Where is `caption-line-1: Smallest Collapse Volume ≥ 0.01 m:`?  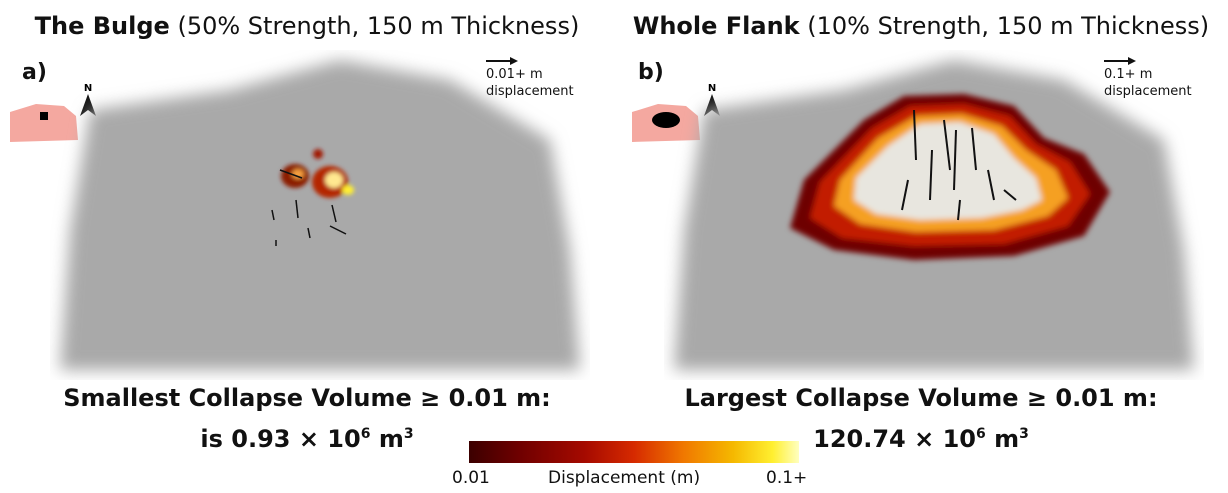 caption-line-1: Smallest Collapse Volume ≥ 0.01 m: is located at coordinates (307, 398).